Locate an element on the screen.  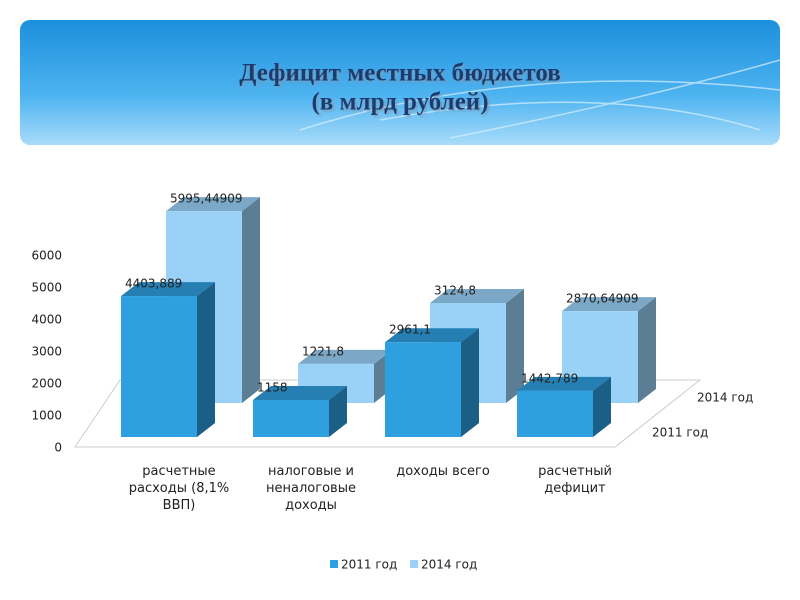
legend-label: 2011 год is located at coordinates (369, 565).